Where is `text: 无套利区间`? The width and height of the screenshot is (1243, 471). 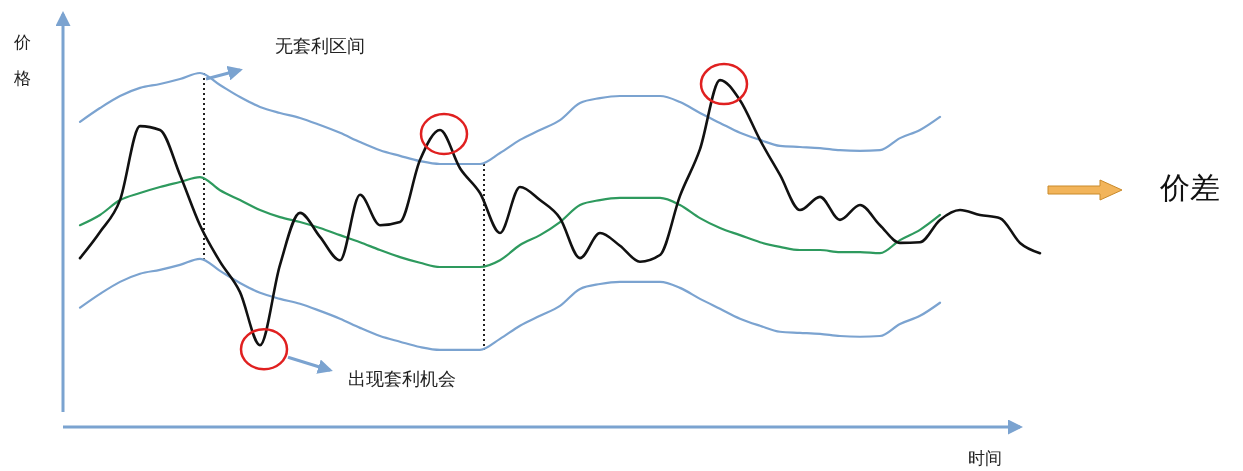 text: 无套利区间 is located at coordinates (320, 45).